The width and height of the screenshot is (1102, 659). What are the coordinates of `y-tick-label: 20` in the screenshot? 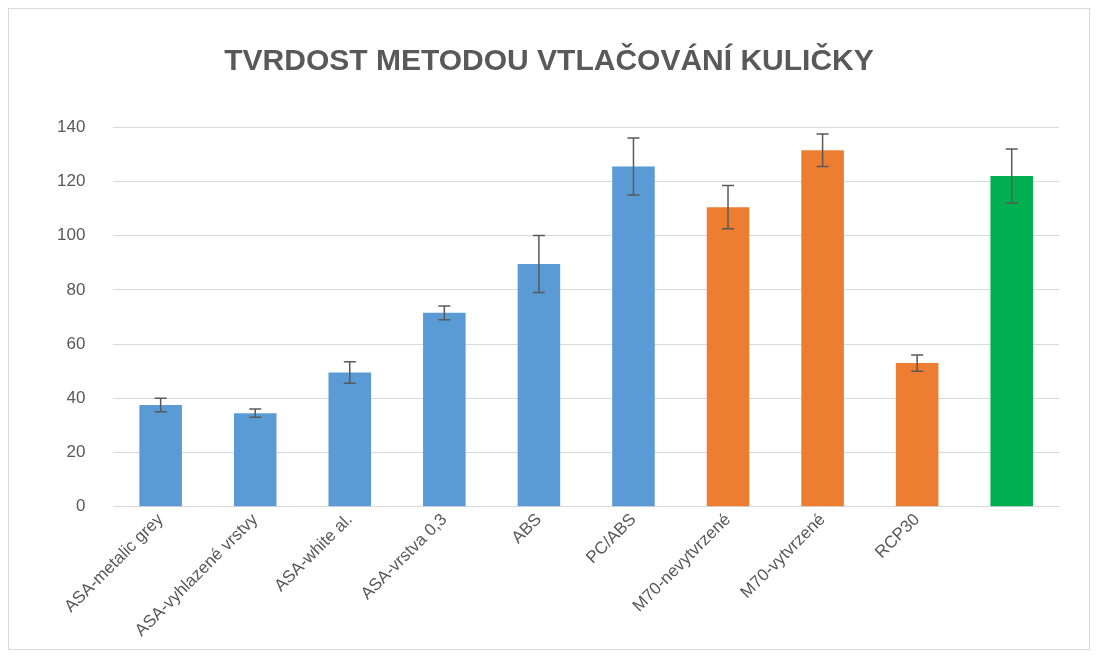 It's located at (76, 452).